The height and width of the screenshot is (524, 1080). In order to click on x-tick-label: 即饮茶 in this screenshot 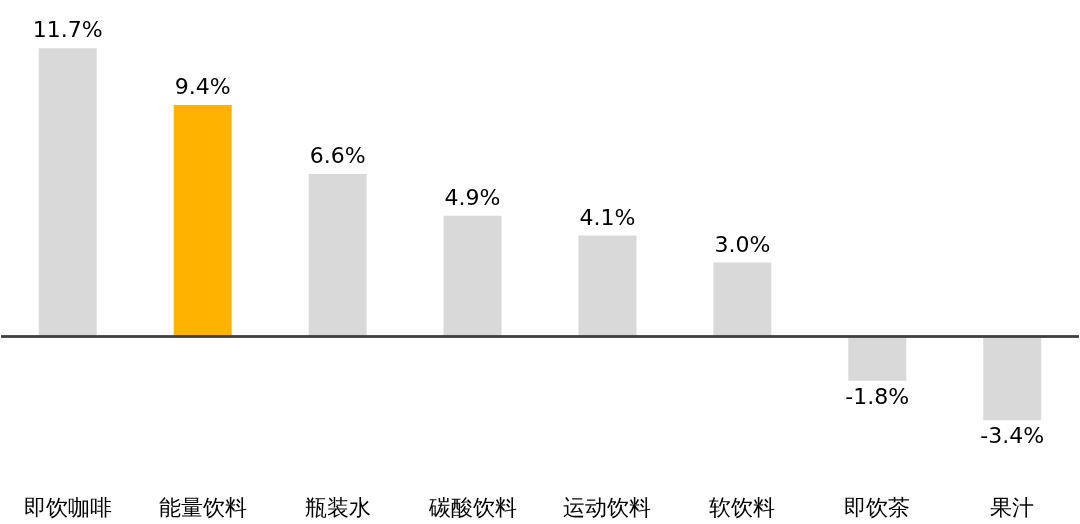, I will do `click(877, 507)`.